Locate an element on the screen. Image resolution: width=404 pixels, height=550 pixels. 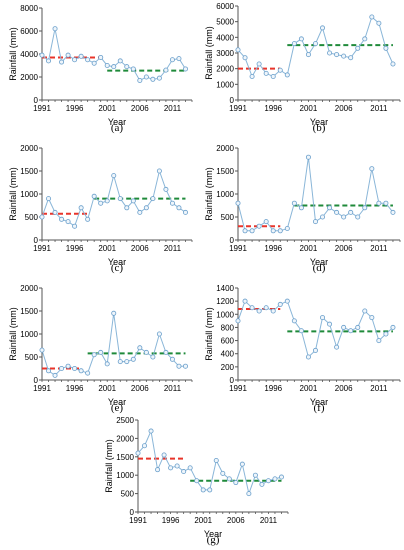
y-tick-label: 8000 is located at coordinates (29, 8).